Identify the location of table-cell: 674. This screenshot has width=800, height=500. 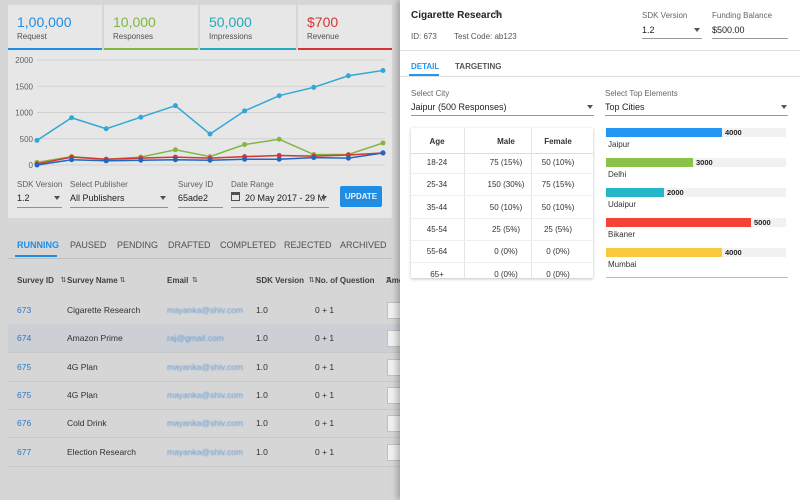
(24, 338).